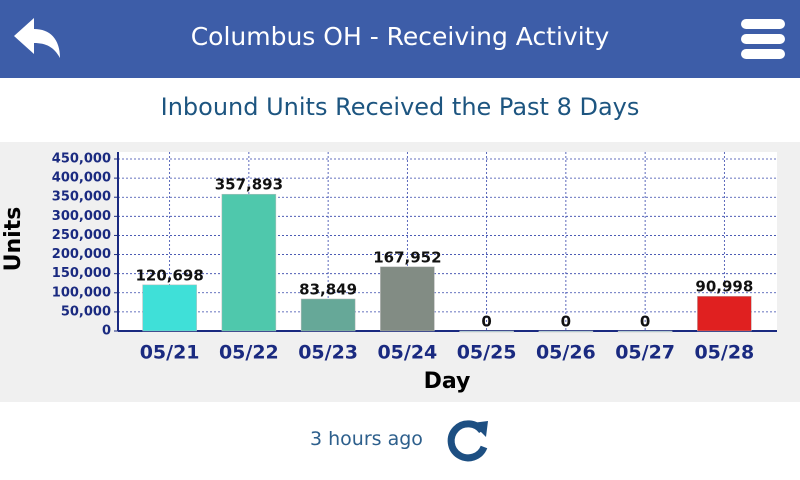 Image resolution: width=800 pixels, height=480 pixels. Describe the element at coordinates (106, 331) in the screenshot. I see `y-tick-label: 0` at that location.